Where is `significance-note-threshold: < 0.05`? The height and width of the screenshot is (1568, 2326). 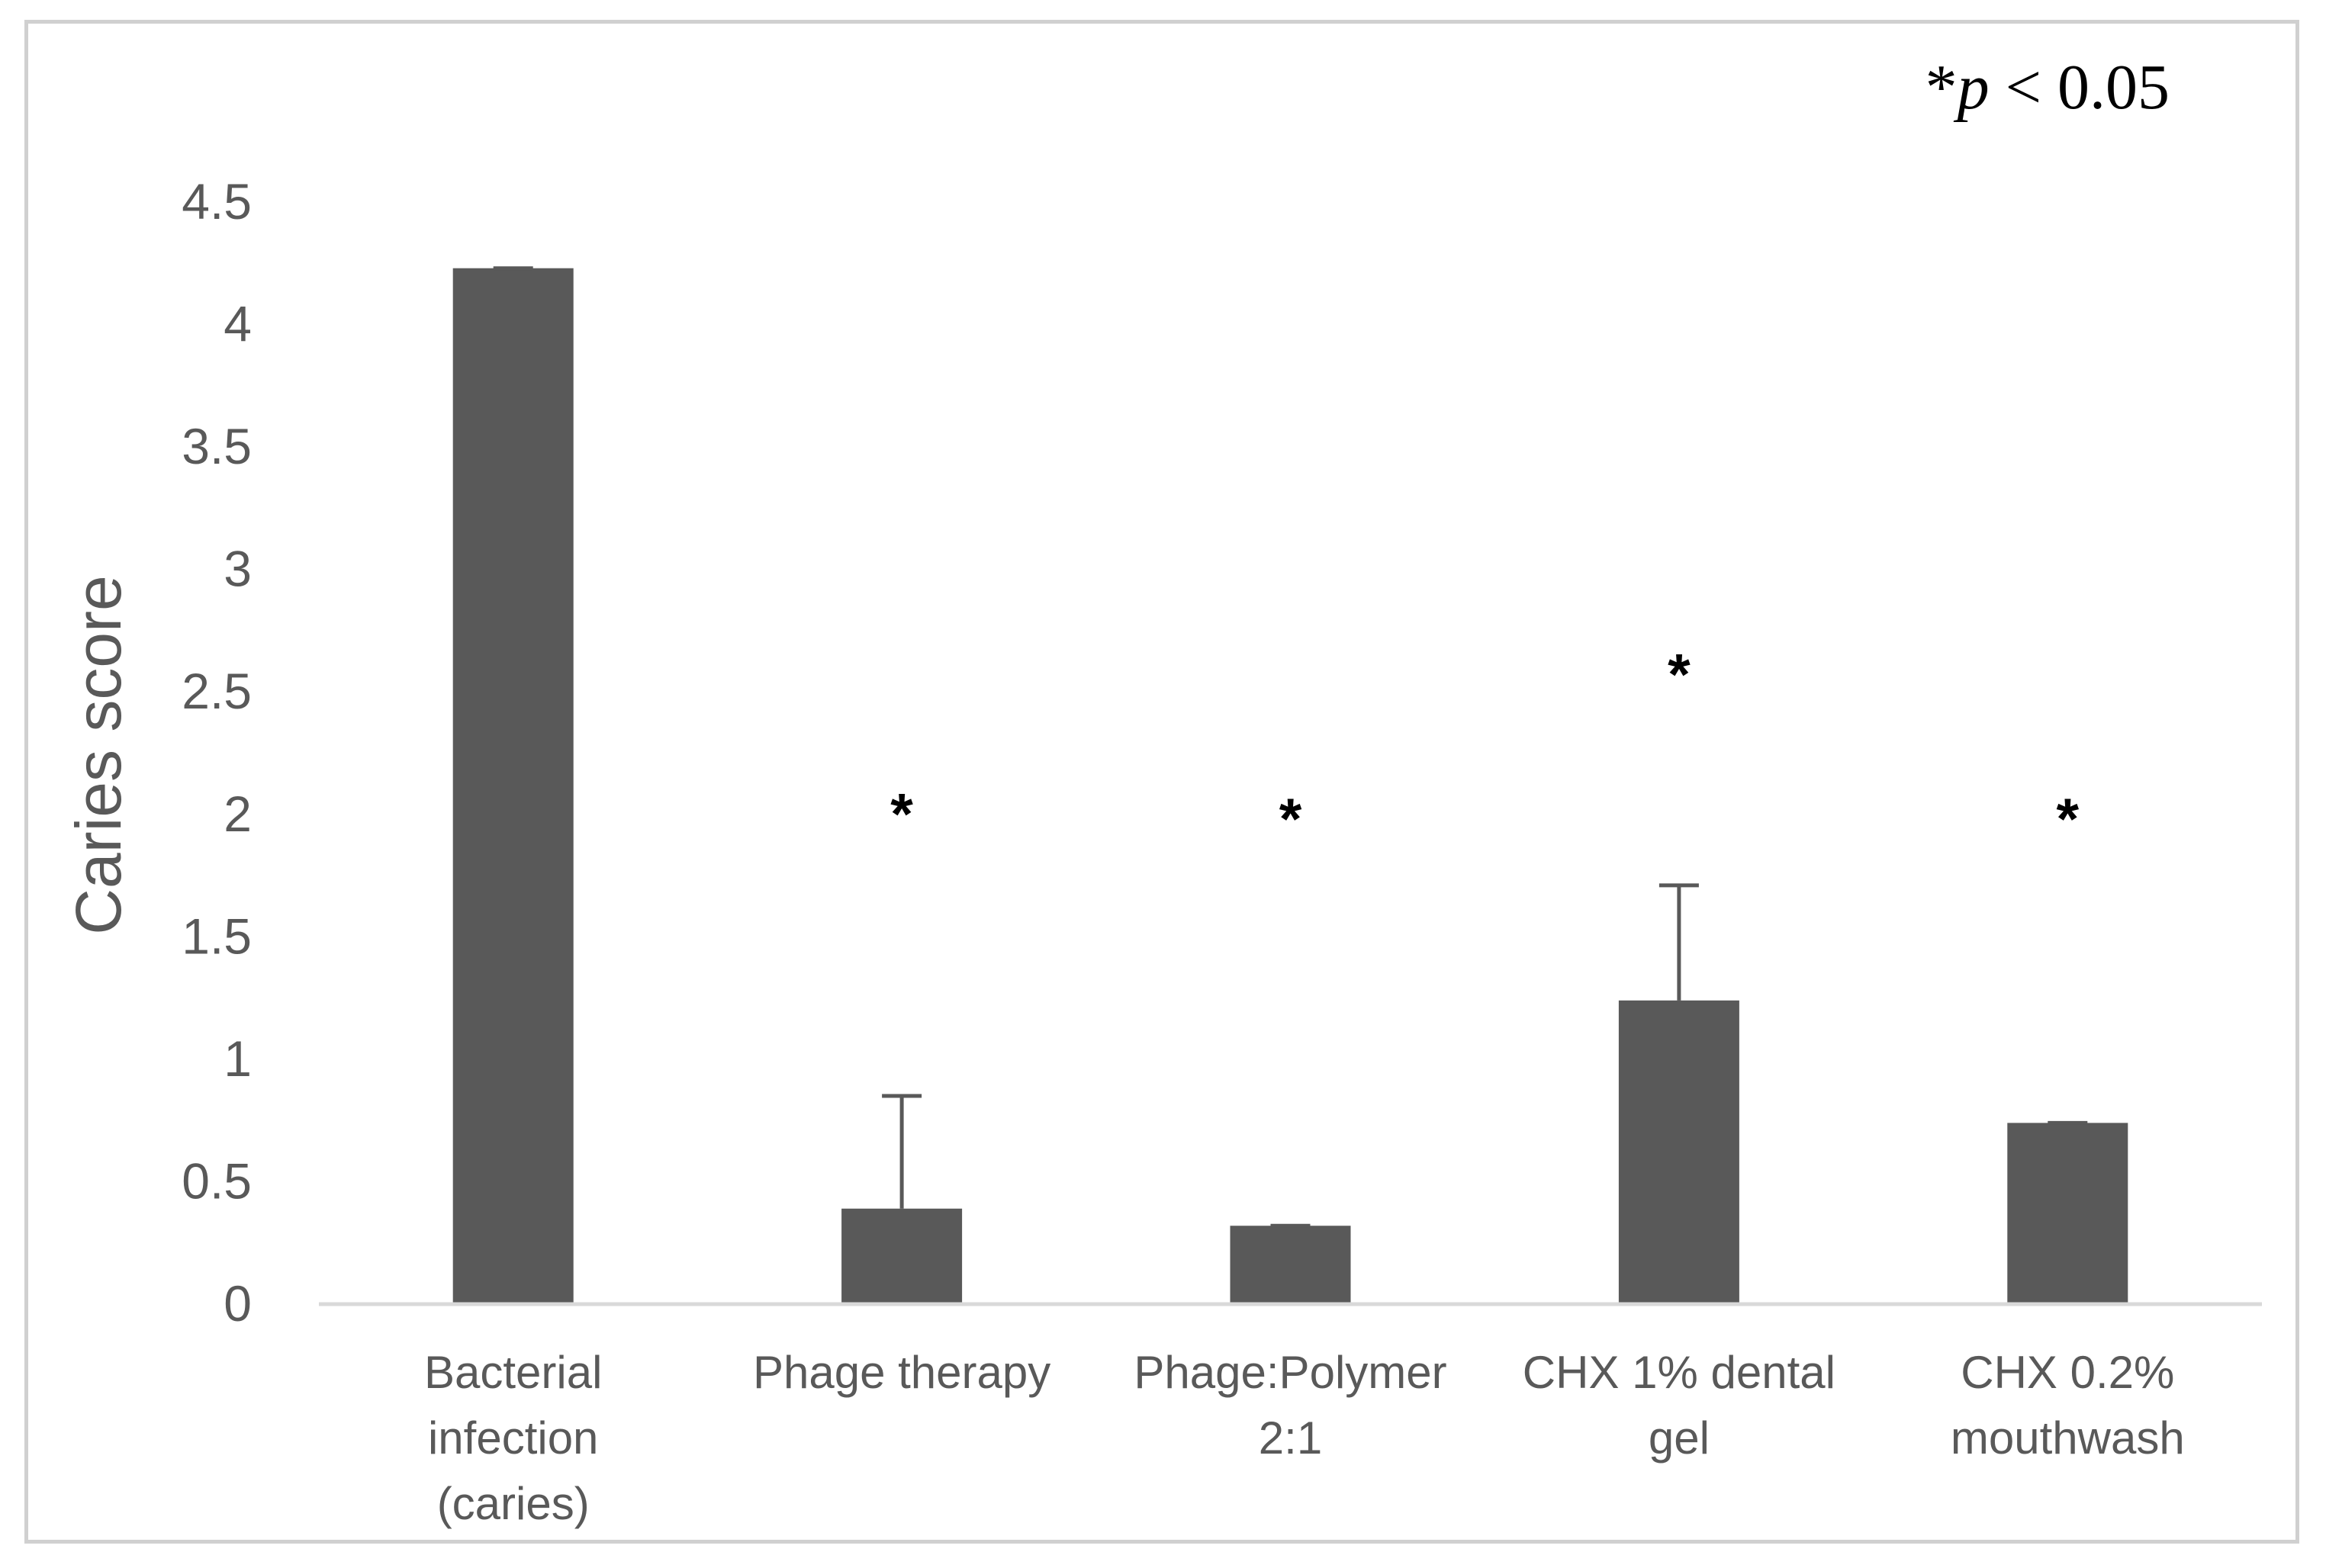 significance-note-threshold: < 0.05 is located at coordinates (2080, 87).